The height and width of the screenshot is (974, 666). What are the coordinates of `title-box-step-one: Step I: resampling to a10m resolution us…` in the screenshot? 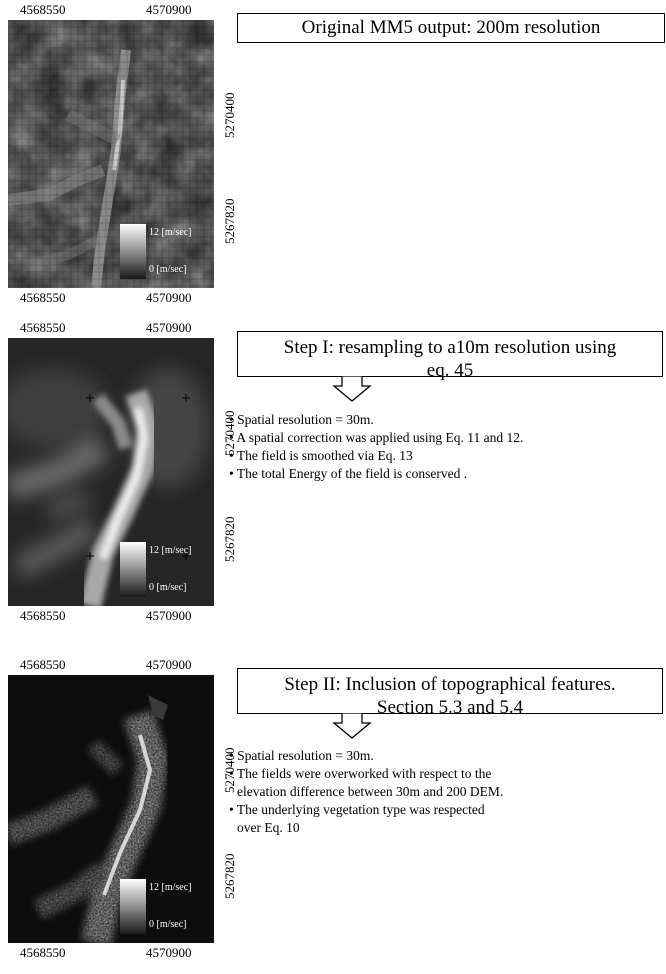 It's located at (450, 356).